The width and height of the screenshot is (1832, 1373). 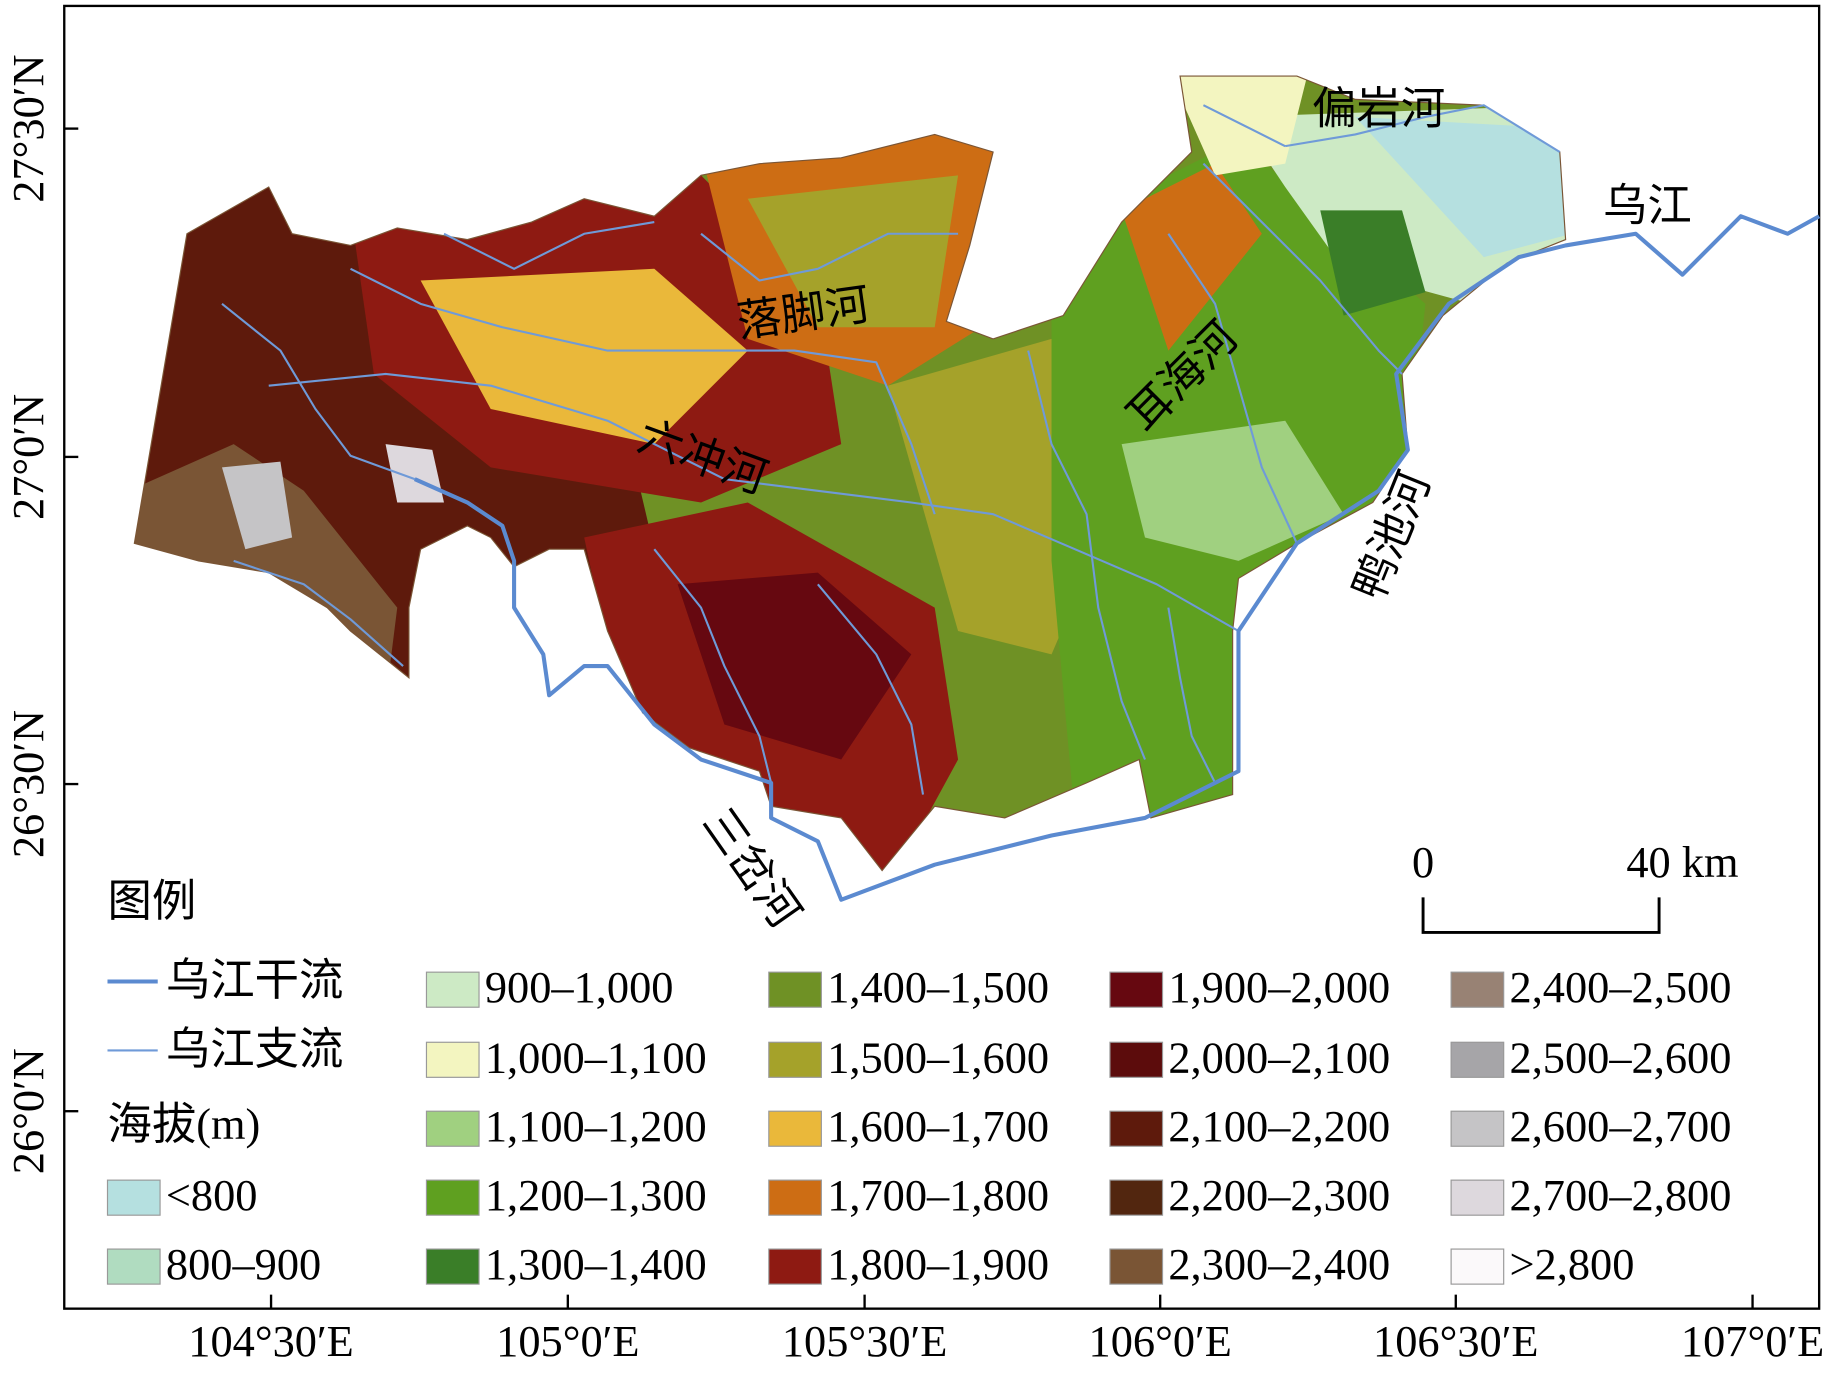 What do you see at coordinates (596, 1264) in the screenshot?
I see `legend-label: 1,300–1,400` at bounding box center [596, 1264].